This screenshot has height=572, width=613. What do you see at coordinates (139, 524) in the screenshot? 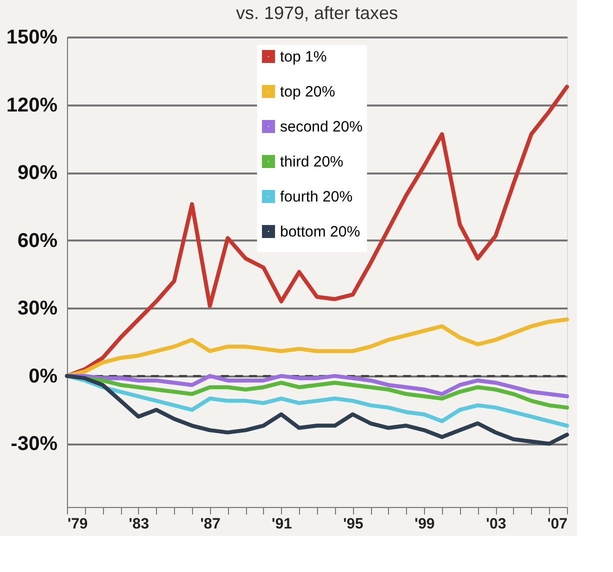
I see `x-tick-label: '83` at bounding box center [139, 524].